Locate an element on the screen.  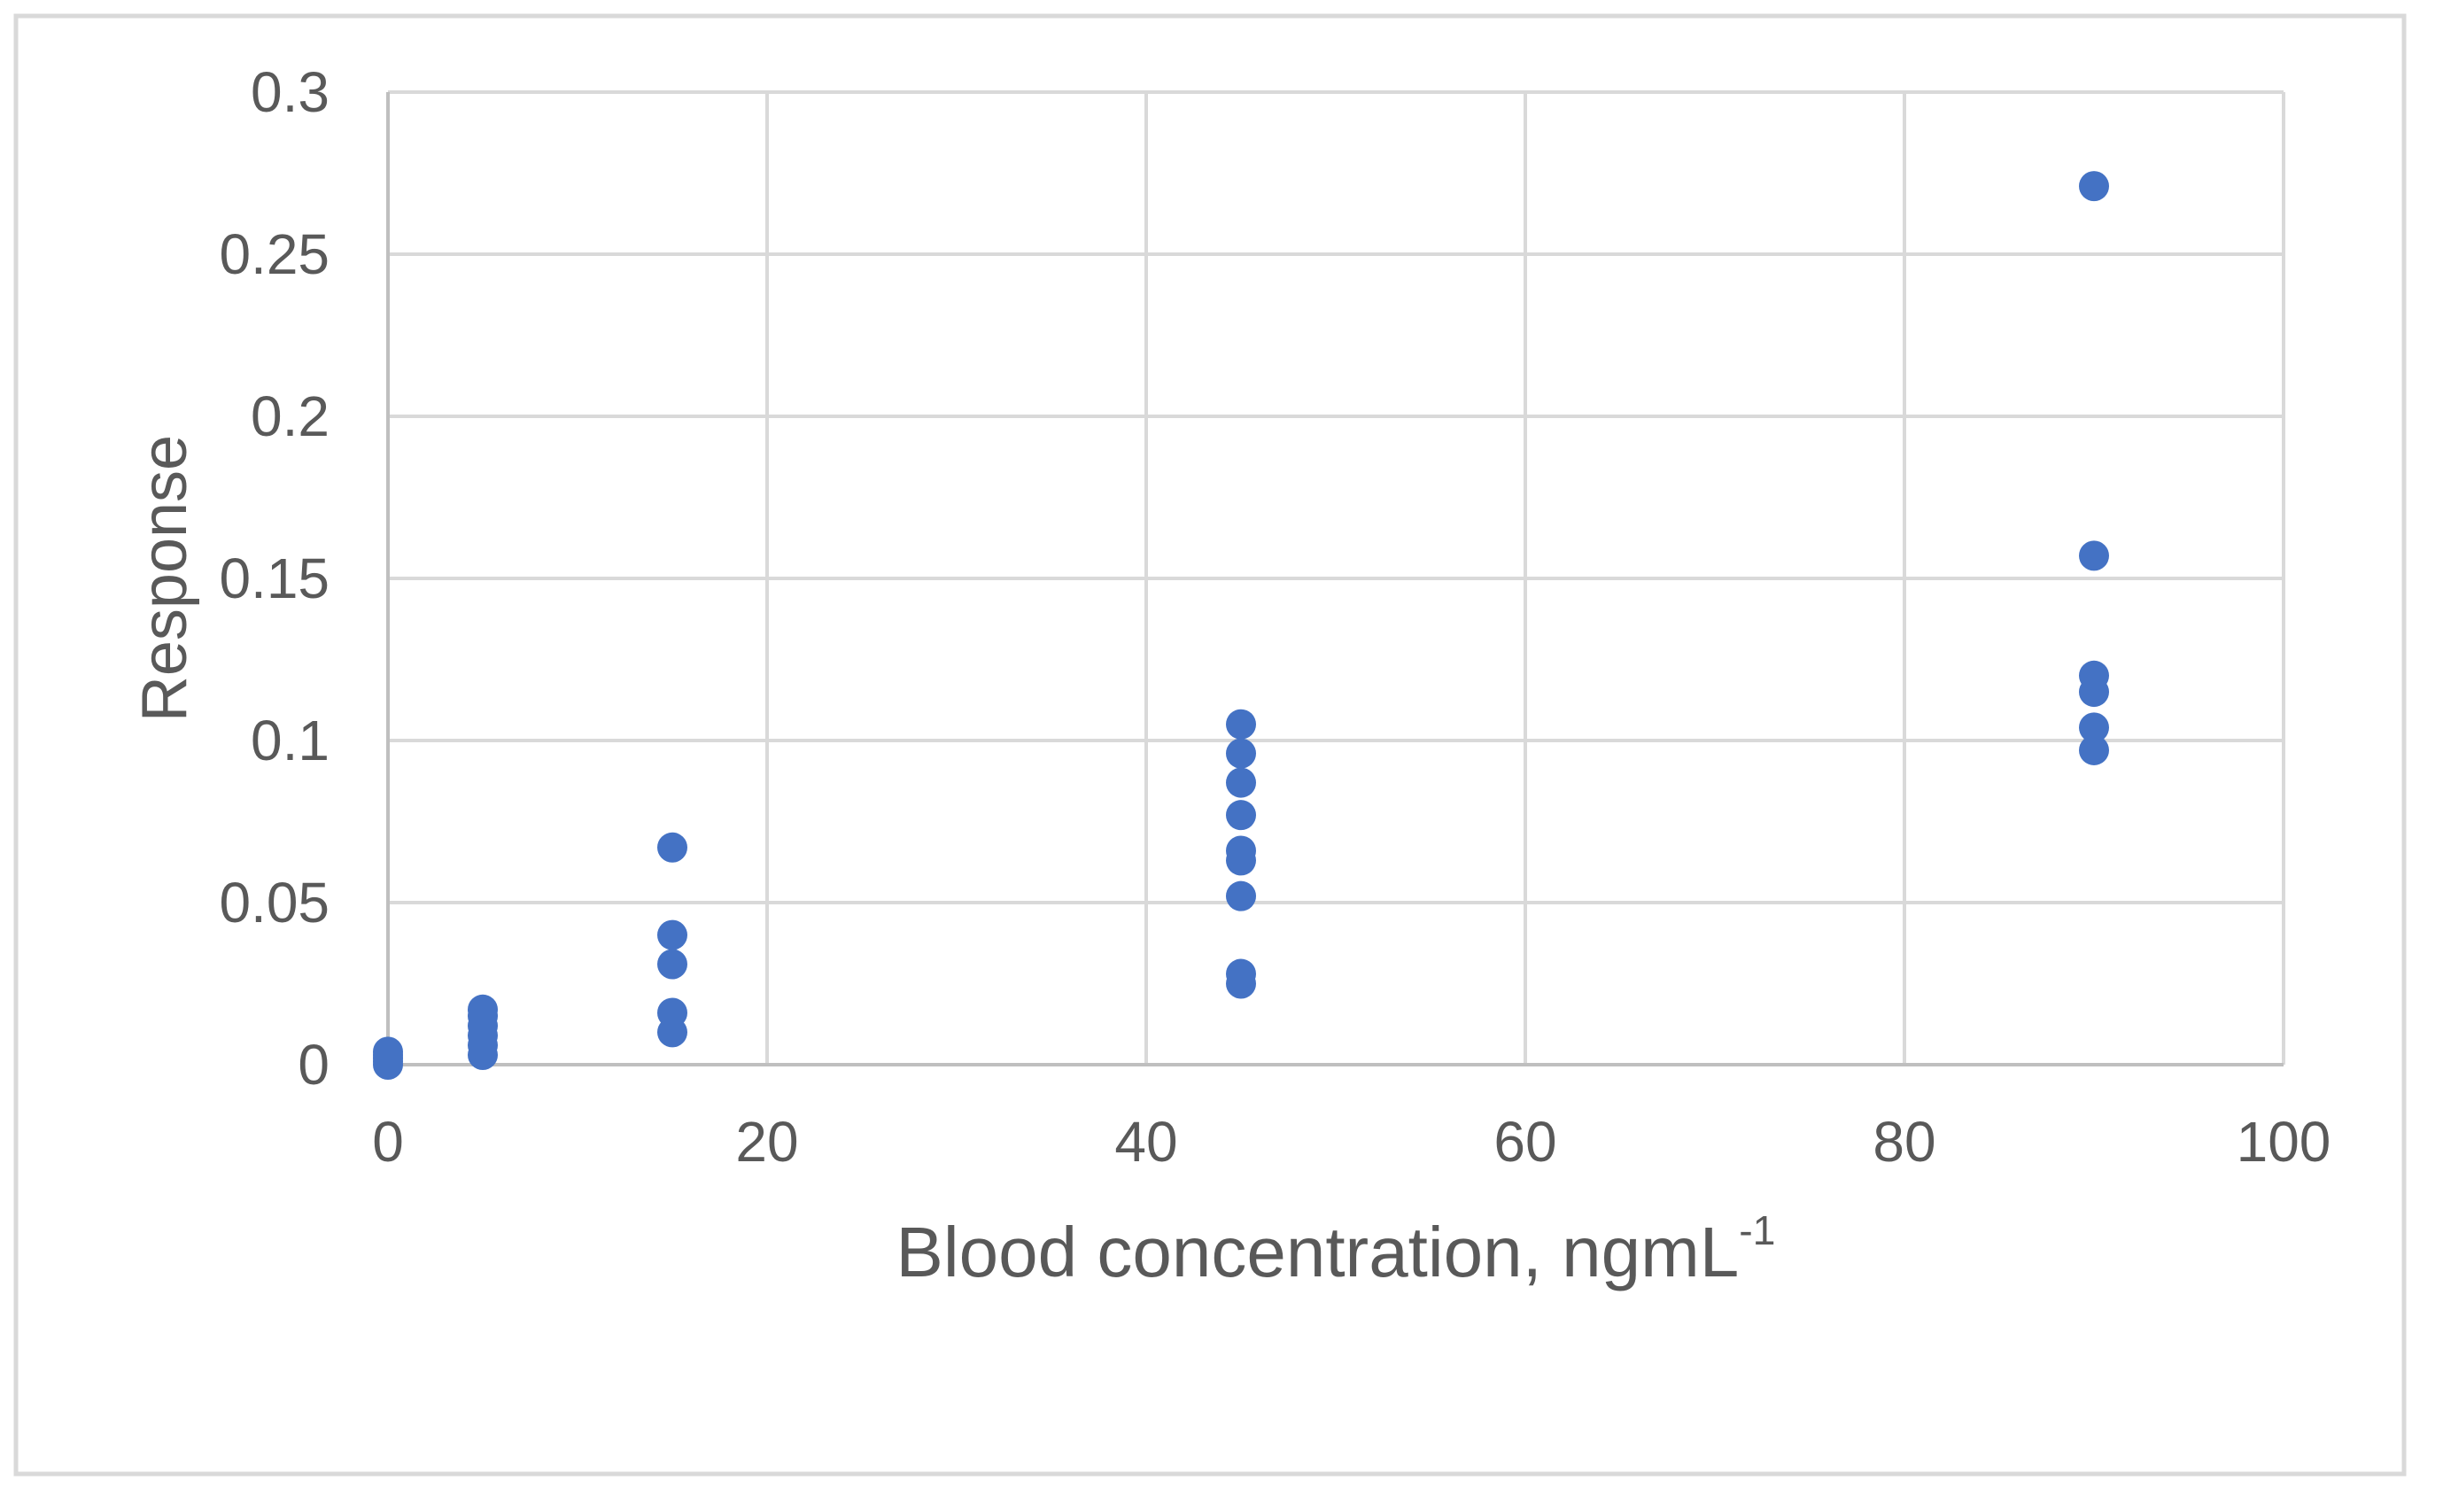
y-tick-label: 0.1 is located at coordinates (290, 740).